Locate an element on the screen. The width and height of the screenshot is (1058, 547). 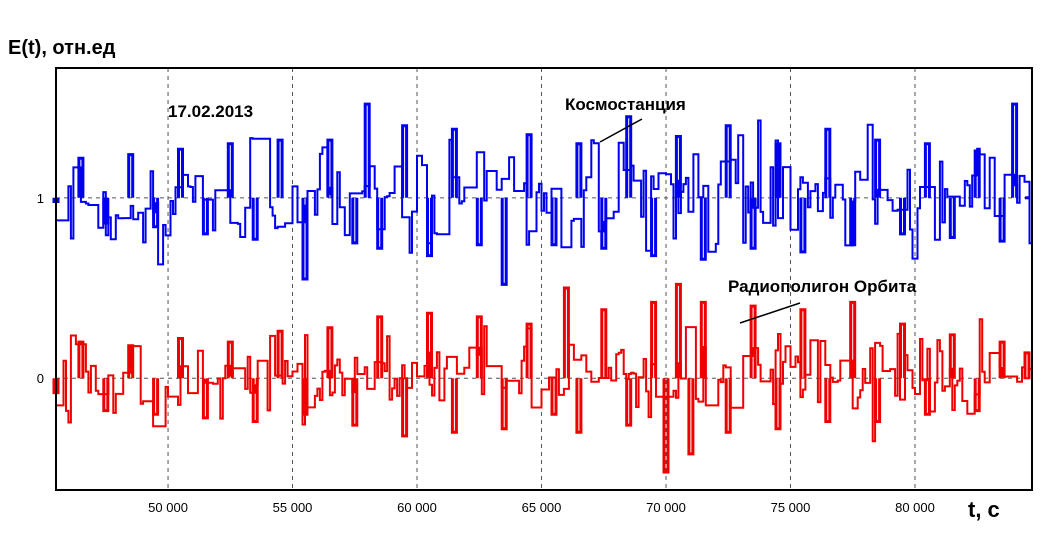
x-tick-label: 80 000 is located at coordinates (915, 507).